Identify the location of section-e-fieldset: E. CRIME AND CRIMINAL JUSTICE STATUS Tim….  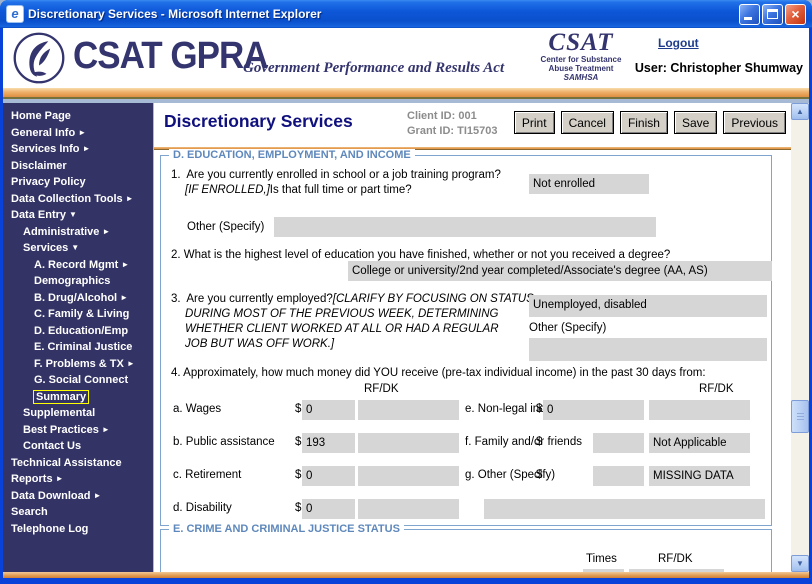
(466, 547).